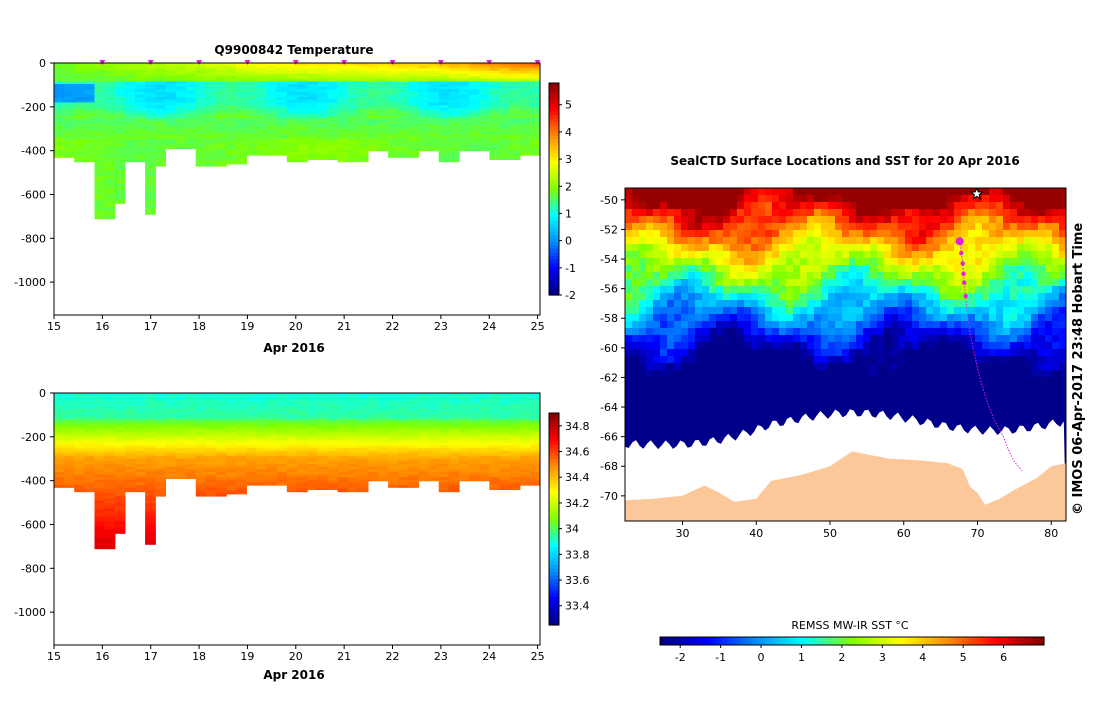 The height and width of the screenshot is (704, 1099). I want to click on x-tick-label: 18, so click(199, 326).